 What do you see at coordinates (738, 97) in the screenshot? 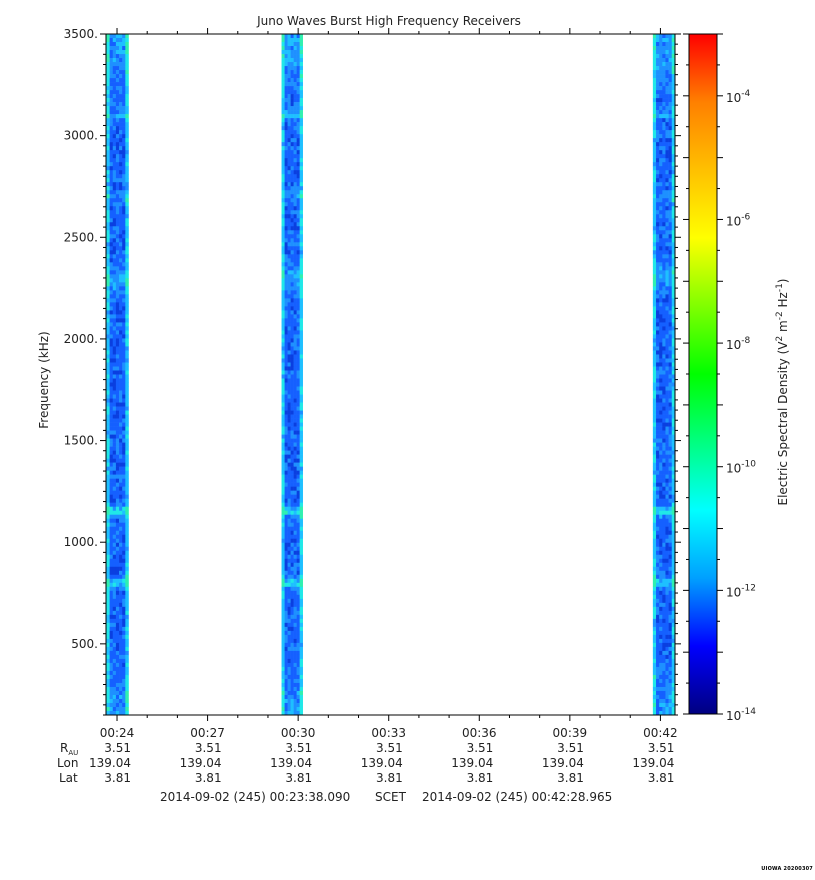
I see `colorbar-tick-label: 10⁻⁴` at bounding box center [738, 97].